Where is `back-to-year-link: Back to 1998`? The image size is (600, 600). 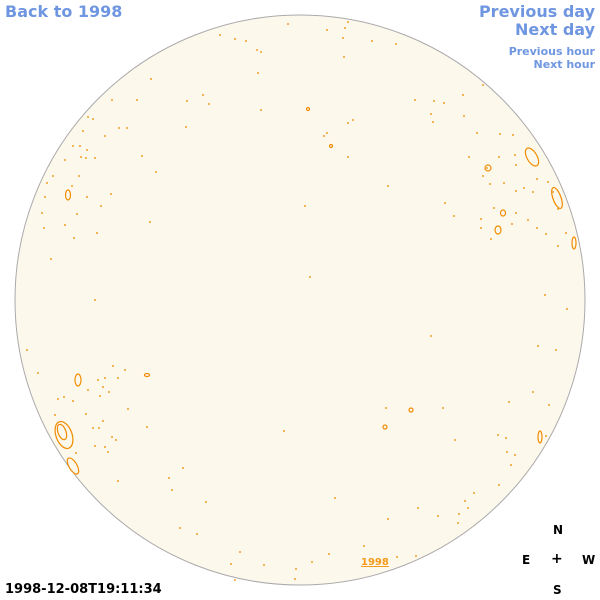 back-to-year-link: Back to 1998 is located at coordinates (64, 11).